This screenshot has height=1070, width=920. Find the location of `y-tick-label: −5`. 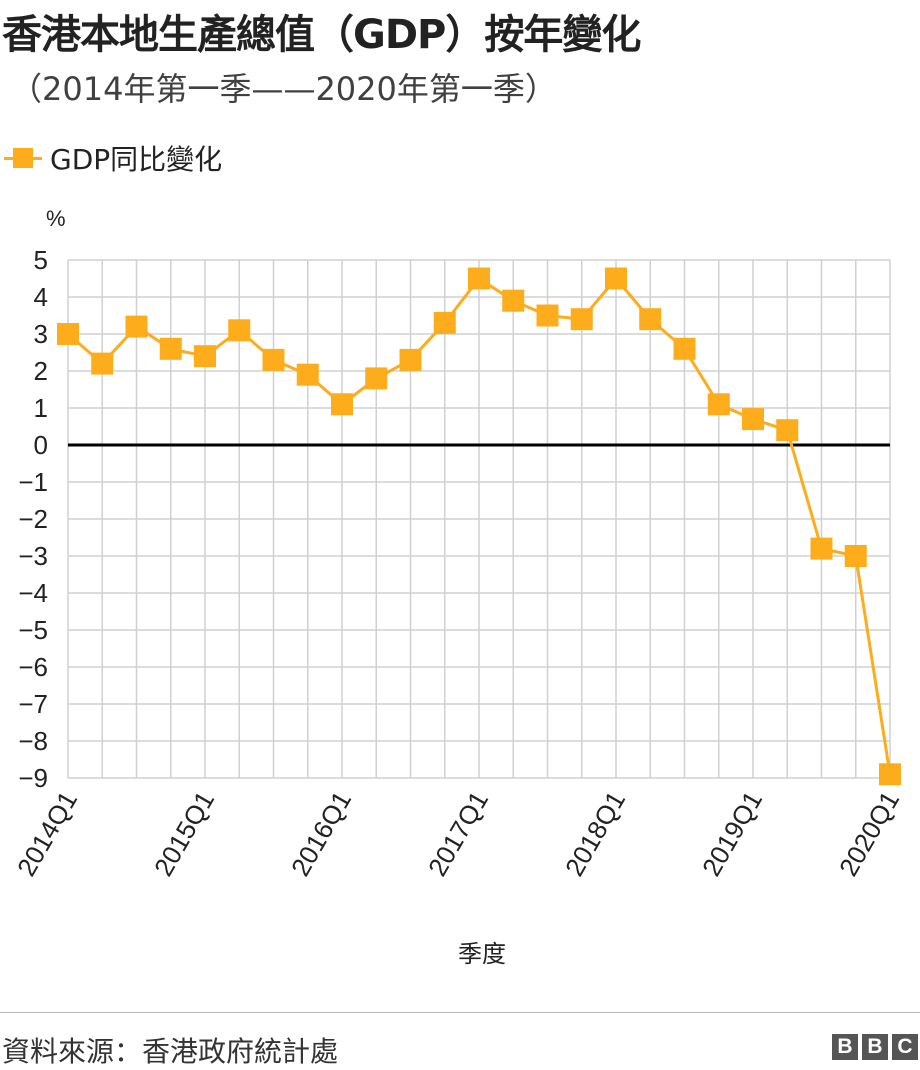

y-tick-label: −5 is located at coordinates (33, 630).